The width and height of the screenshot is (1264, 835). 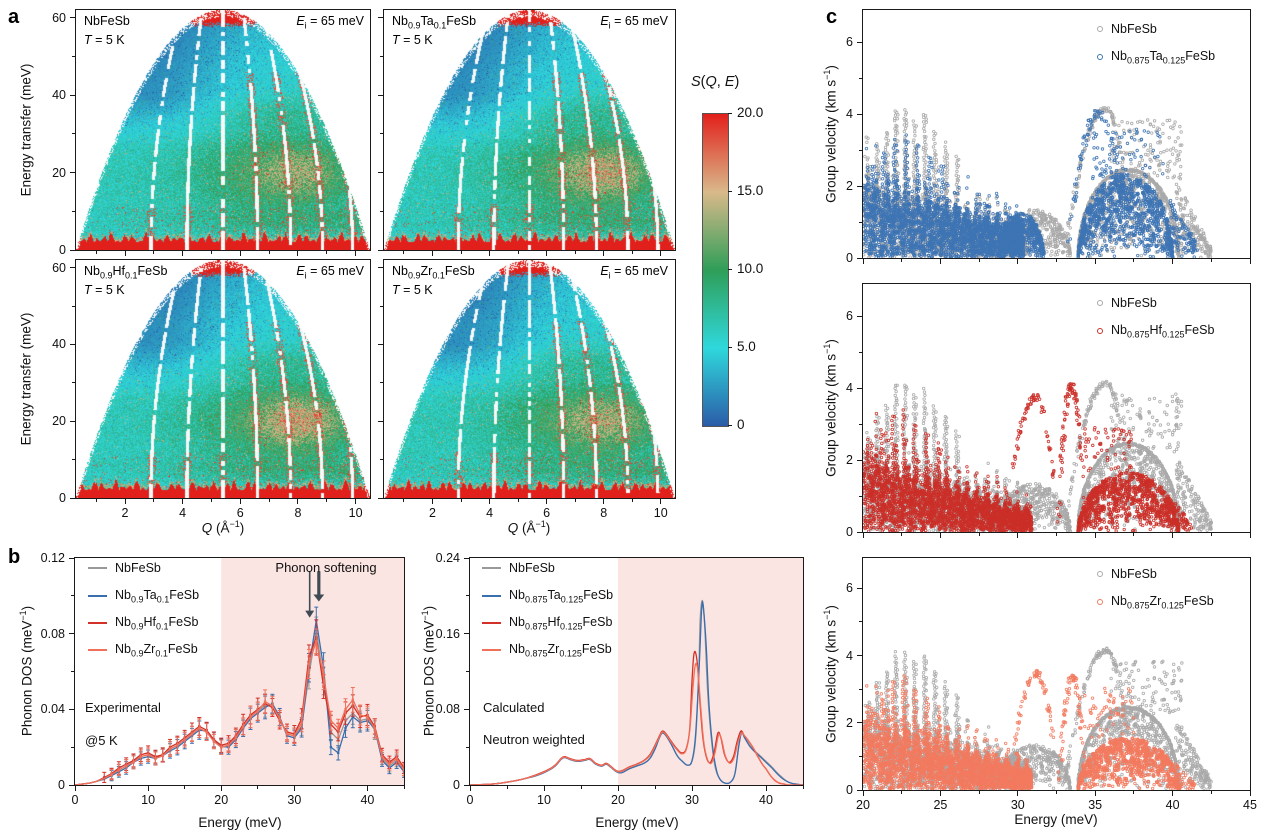 I want to click on legend-item-gv2-nbfesb: NbFeSb, so click(x=1127, y=303).